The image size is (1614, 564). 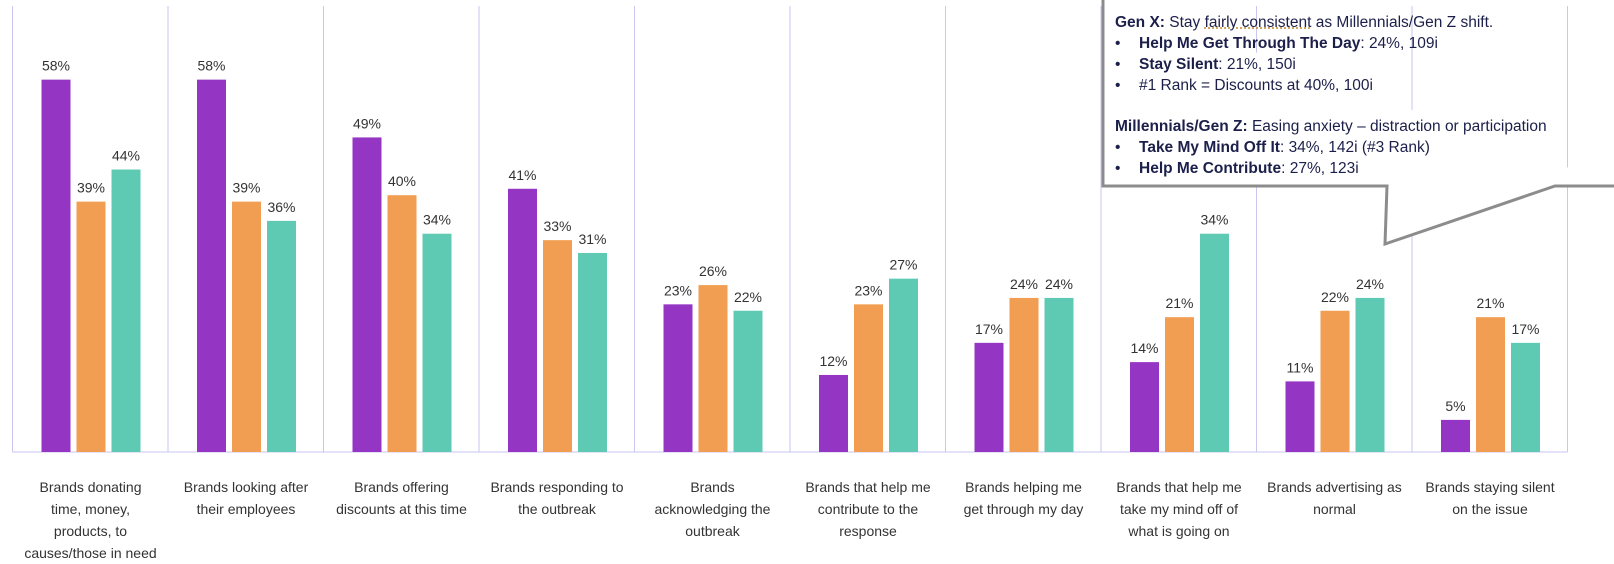 I want to click on genx-bullet: • Stay Silent: 21%, 150i, so click(x=1205, y=64).